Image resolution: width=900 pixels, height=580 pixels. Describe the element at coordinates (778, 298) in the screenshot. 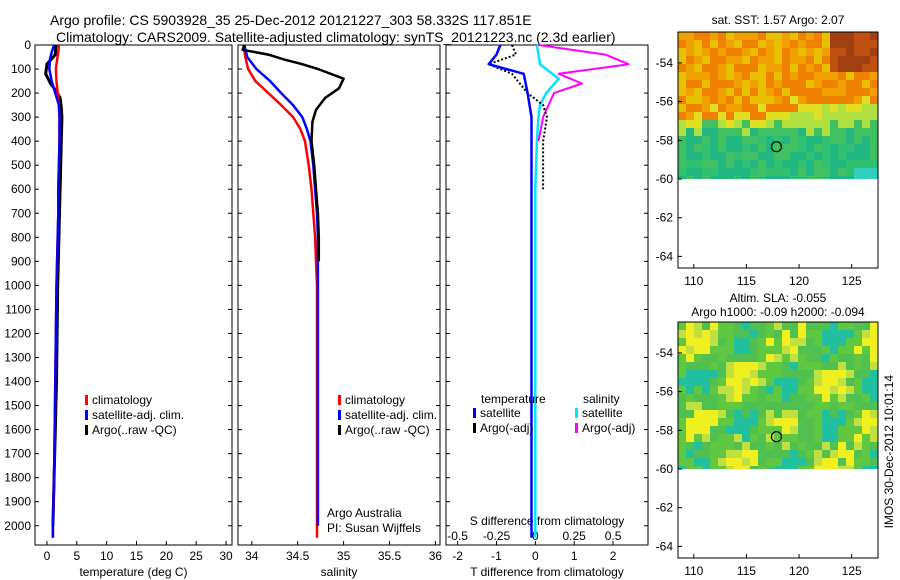

I see `sla-map-title: Altim. SLA: -0.055` at that location.